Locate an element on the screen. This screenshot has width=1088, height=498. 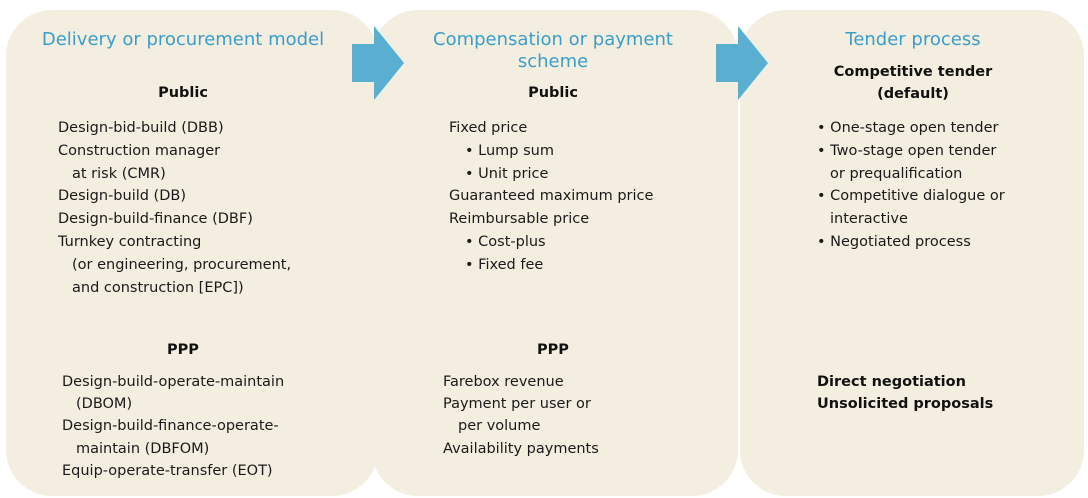
list-item: Guaranteed maximum price is located at coordinates (551, 196).